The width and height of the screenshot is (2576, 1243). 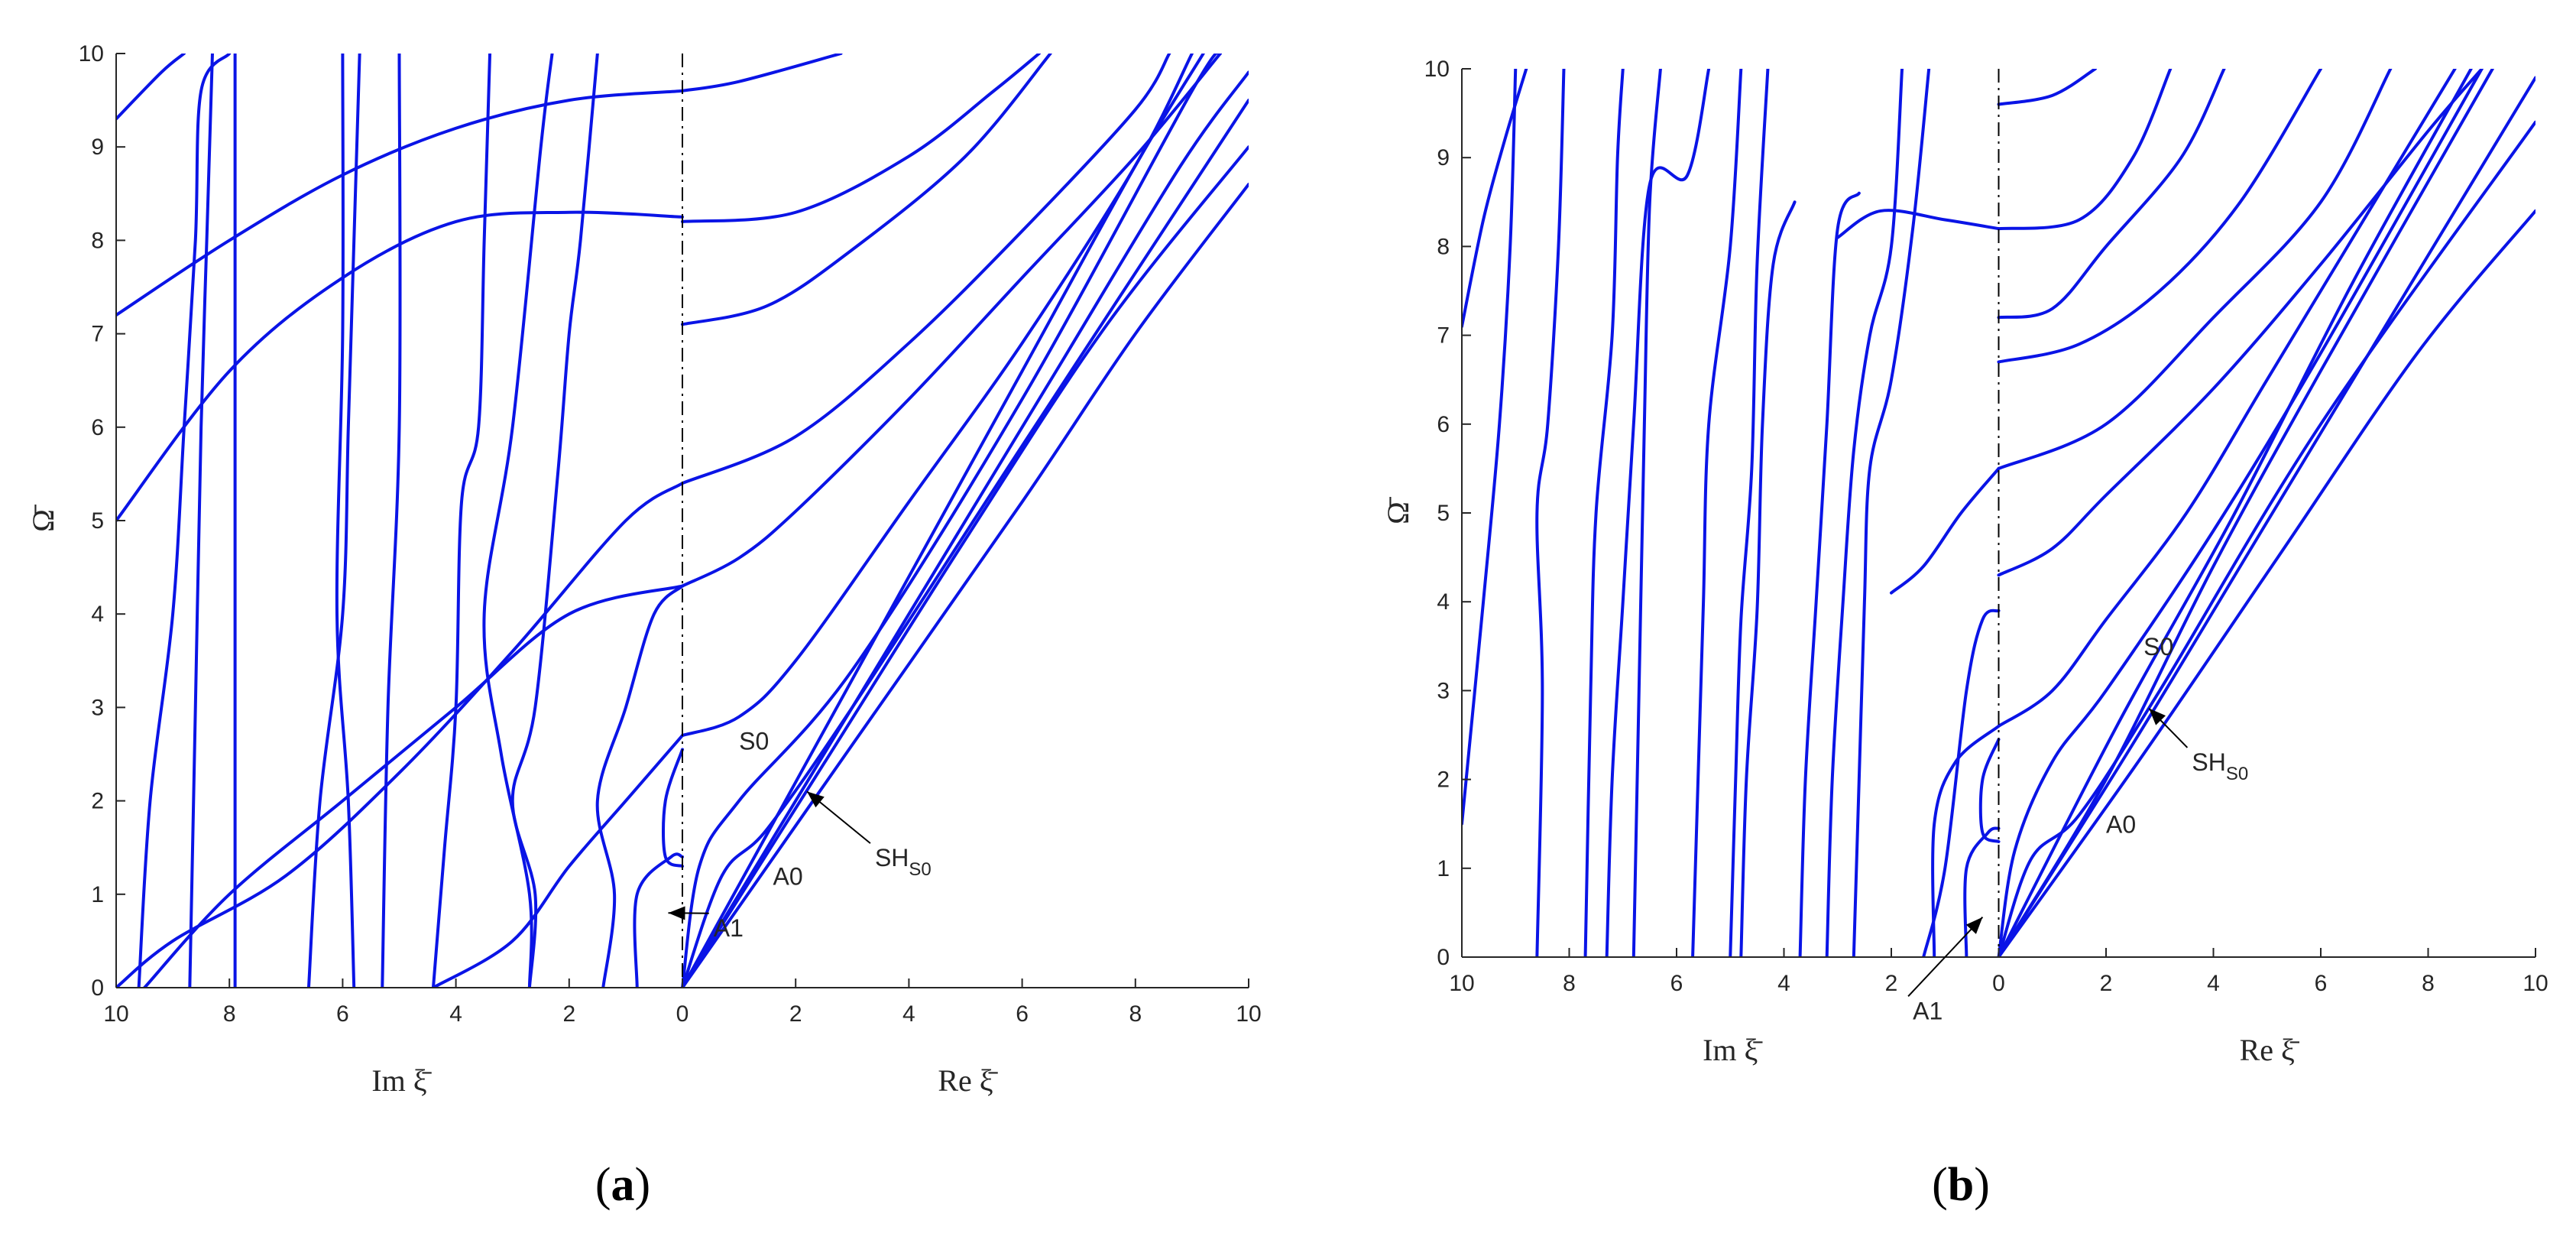 What do you see at coordinates (98, 988) in the screenshot?
I see `y-tick-label: 0` at bounding box center [98, 988].